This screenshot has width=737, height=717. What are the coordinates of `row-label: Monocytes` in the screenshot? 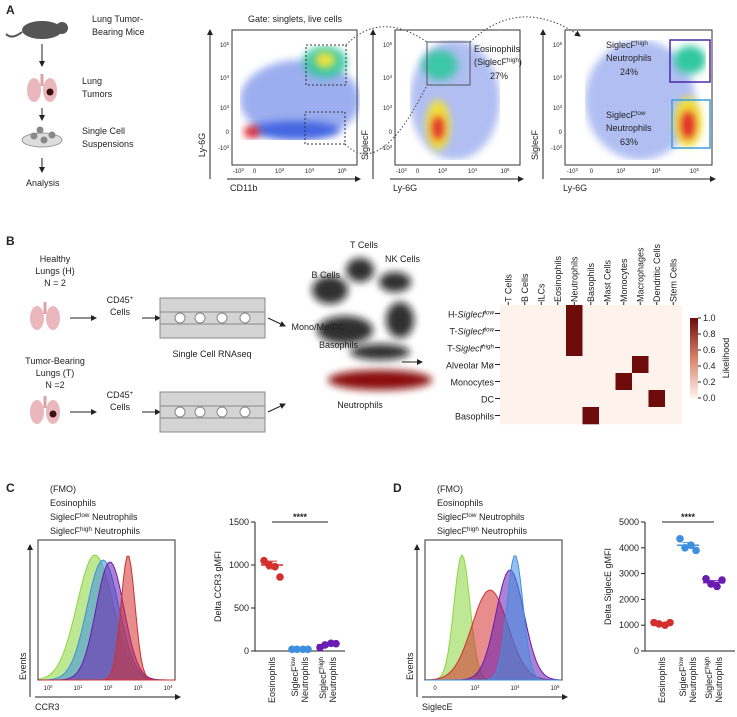 It's located at (472, 383).